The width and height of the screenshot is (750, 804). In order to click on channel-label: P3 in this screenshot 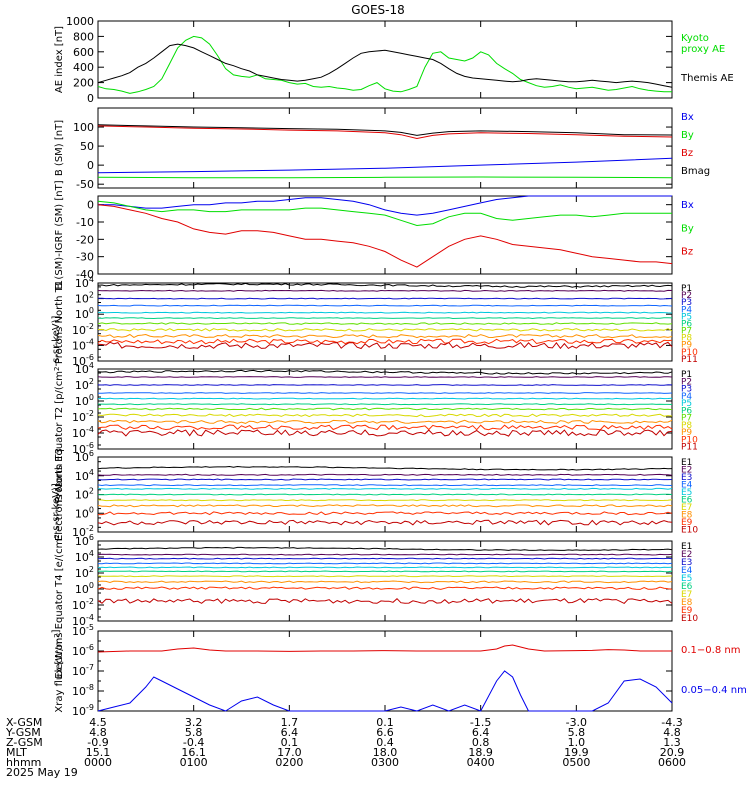, I will do `click(686, 390)`.